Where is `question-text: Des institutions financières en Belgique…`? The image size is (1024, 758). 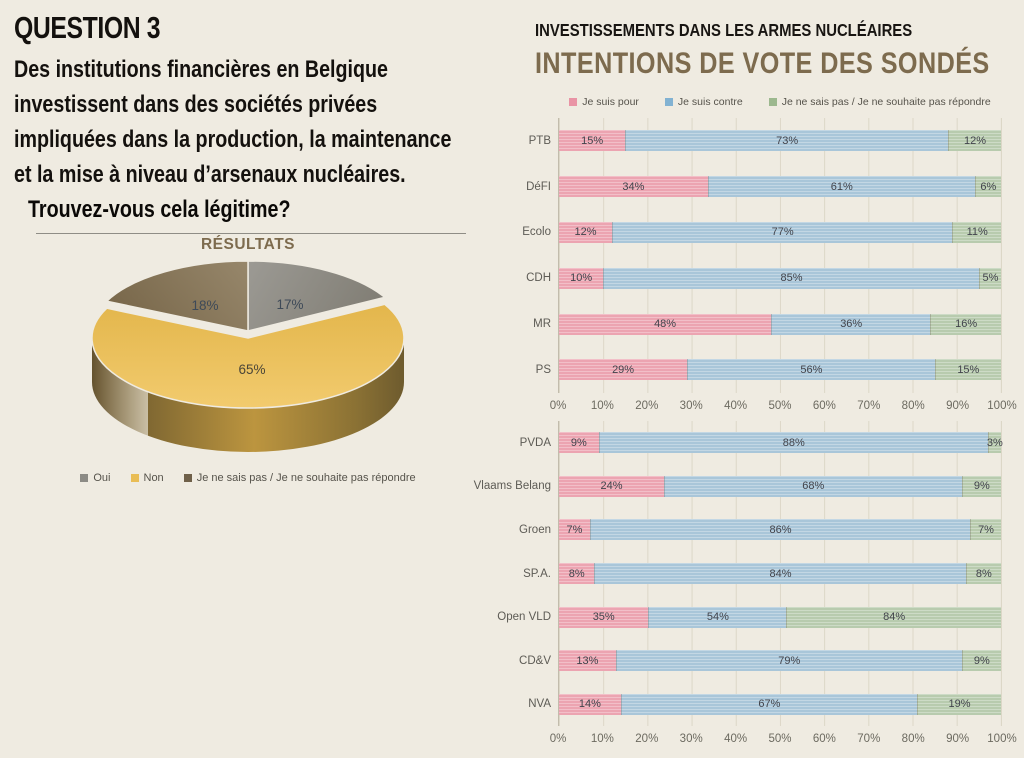 question-text: Des institutions financières en Belgique… is located at coordinates (263, 139).